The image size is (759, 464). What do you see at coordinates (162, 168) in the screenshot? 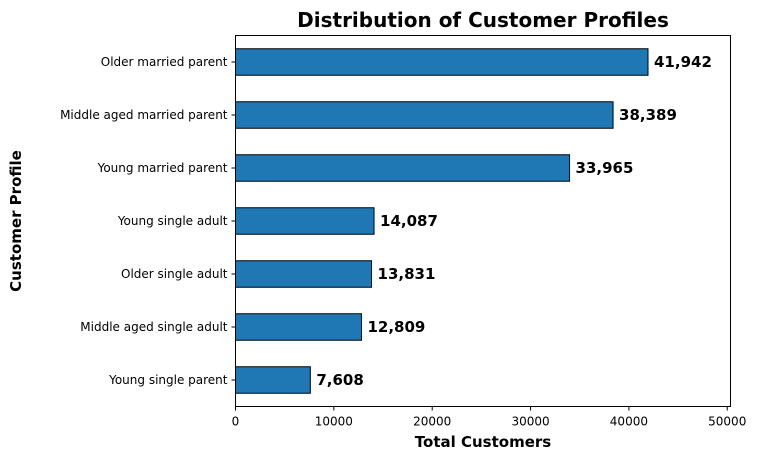
I see `y-tick-label: Young married parent` at bounding box center [162, 168].